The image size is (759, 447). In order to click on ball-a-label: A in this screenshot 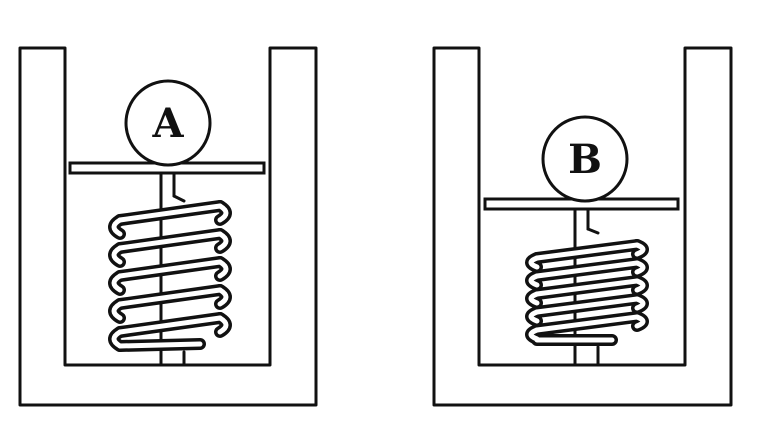, I will do `click(167, 123)`.